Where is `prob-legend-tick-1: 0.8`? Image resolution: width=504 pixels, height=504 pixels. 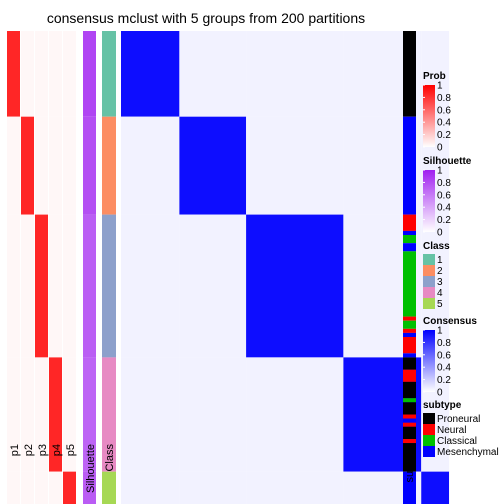 prob-legend-tick-1: 0.8 is located at coordinates (444, 98).